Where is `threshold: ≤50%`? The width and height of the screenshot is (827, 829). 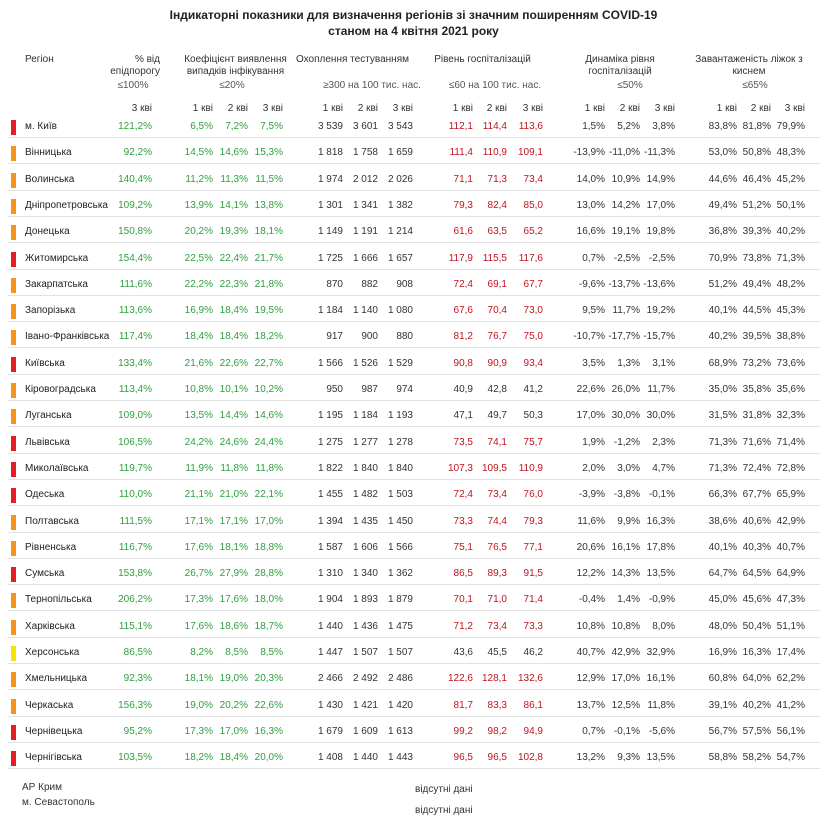
threshold: ≤50% is located at coordinates (630, 85).